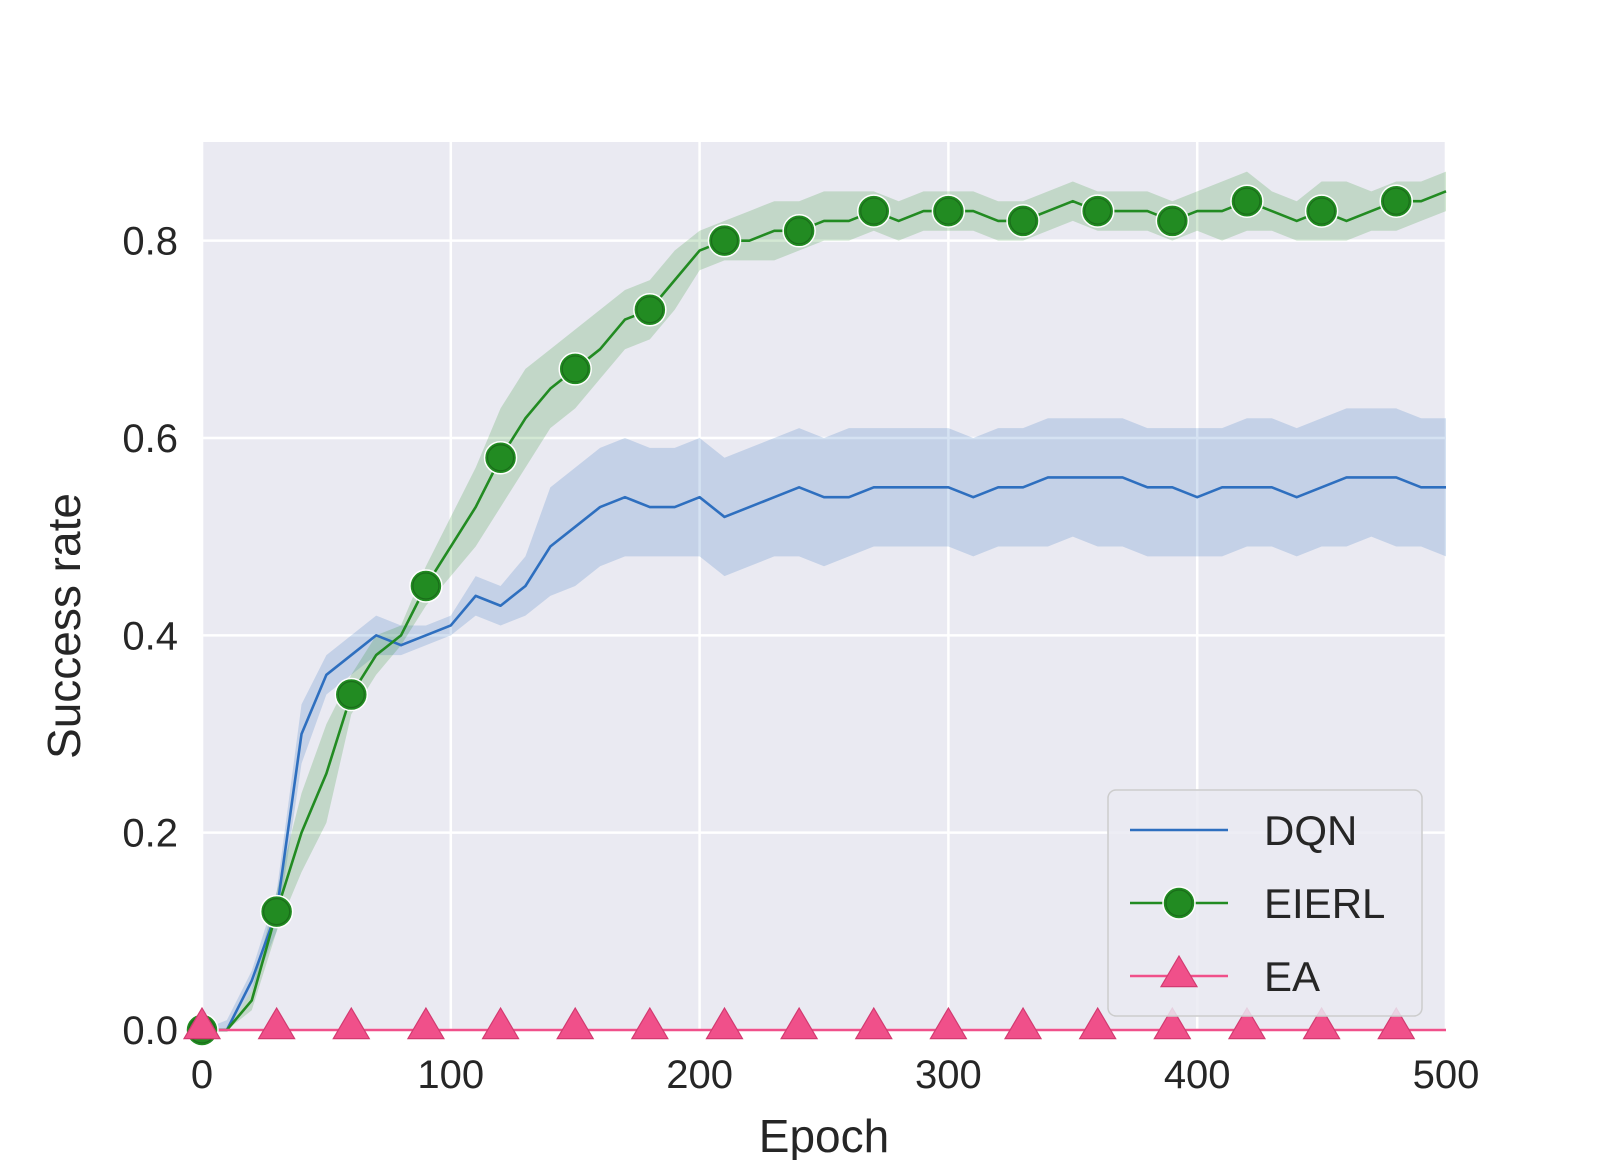  Describe the element at coordinates (150, 242) in the screenshot. I see `y-tick-label: 0.8` at that location.